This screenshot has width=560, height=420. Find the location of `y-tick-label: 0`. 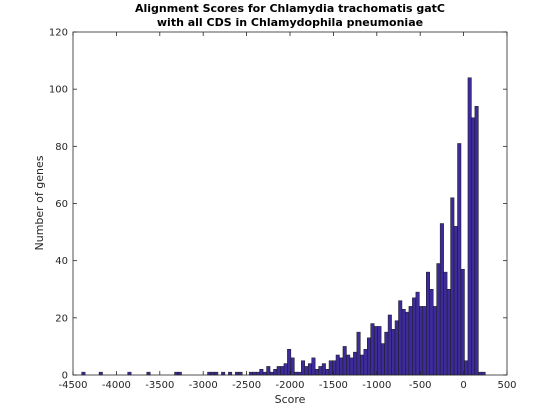

y-tick-label: 0 is located at coordinates (65, 376).